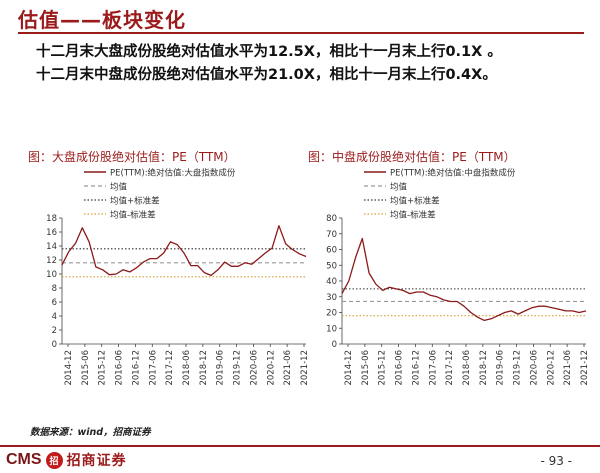 This screenshot has width=600, height=473. Describe the element at coordinates (51, 233) in the screenshot. I see `y-tick-label: 16` at that location.